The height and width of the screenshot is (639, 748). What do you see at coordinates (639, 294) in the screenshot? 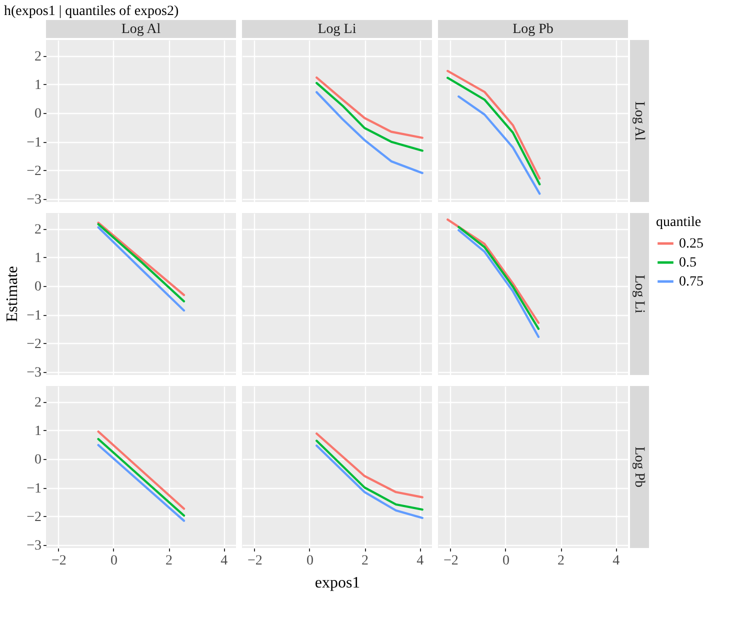
I see `y2-axis-title: Log Li` at bounding box center [639, 294].